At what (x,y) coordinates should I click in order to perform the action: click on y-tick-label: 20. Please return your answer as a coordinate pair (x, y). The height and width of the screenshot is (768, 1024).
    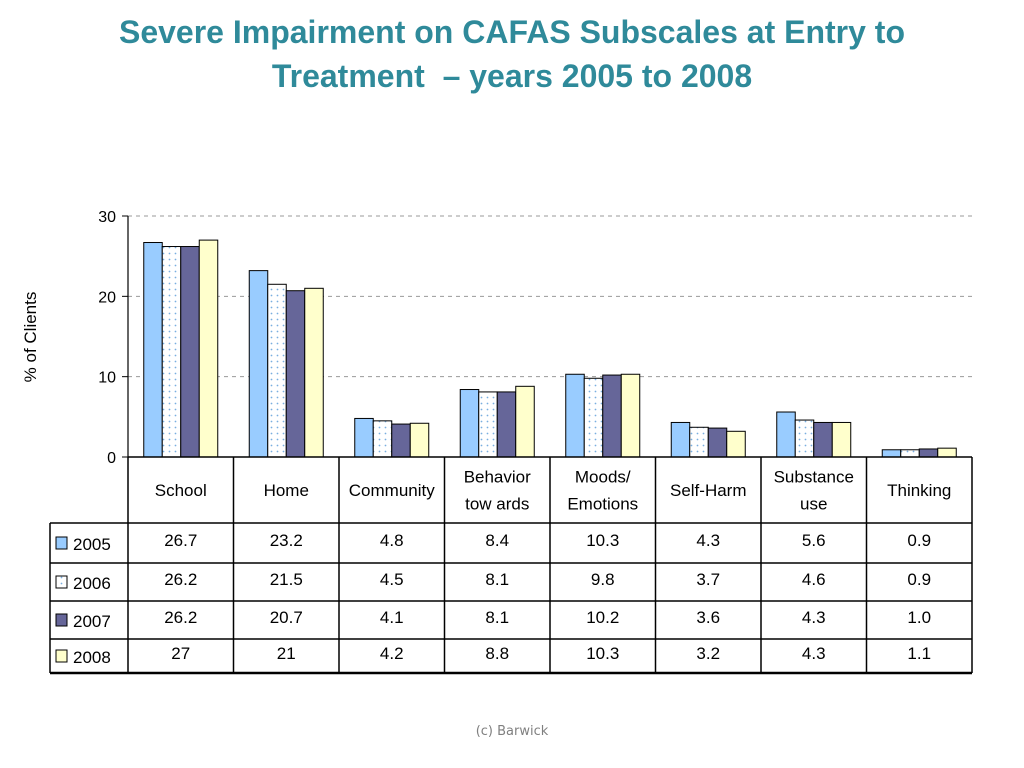
    Looking at the image, I should click on (107, 297).